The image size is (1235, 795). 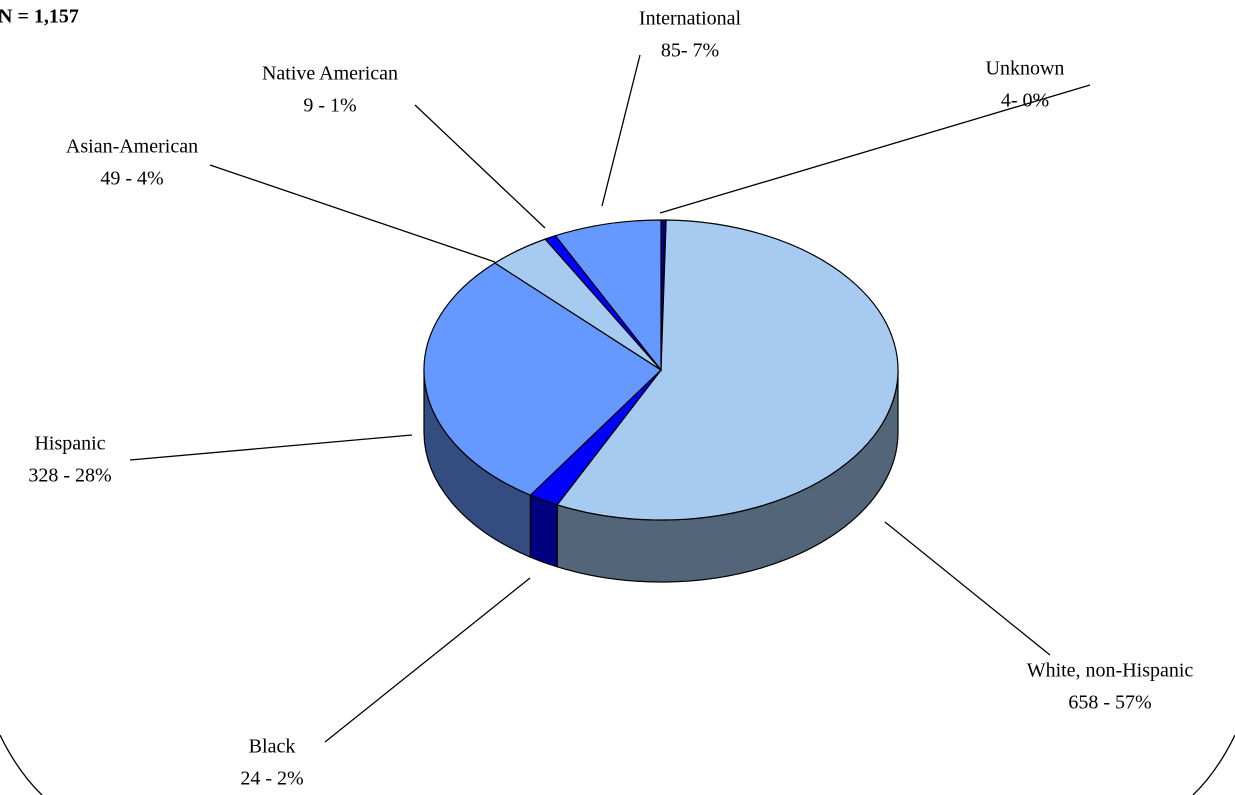 What do you see at coordinates (1110, 671) in the screenshot?
I see `slice-label: White, non-Hispanic` at bounding box center [1110, 671].